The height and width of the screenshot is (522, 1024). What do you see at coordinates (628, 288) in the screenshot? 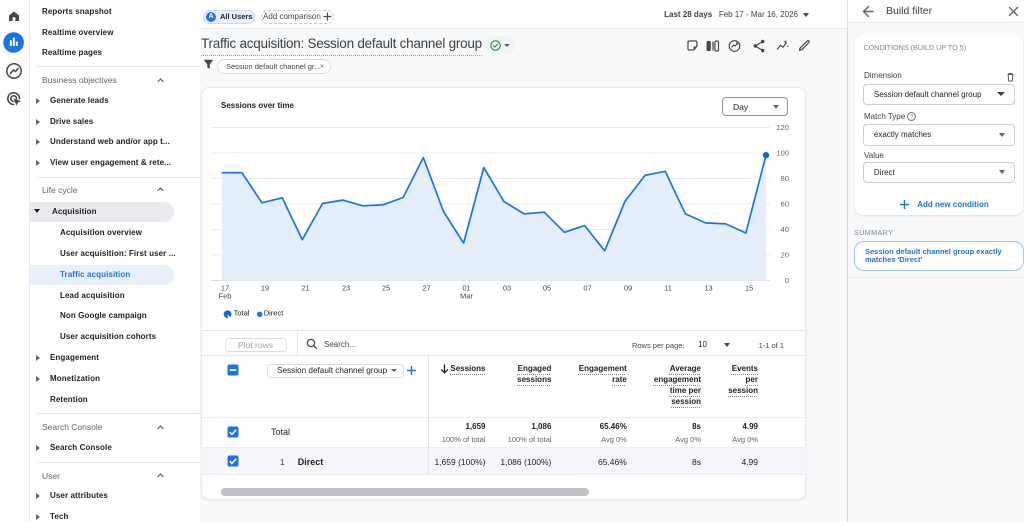
I see `svg-text: 09` at bounding box center [628, 288].